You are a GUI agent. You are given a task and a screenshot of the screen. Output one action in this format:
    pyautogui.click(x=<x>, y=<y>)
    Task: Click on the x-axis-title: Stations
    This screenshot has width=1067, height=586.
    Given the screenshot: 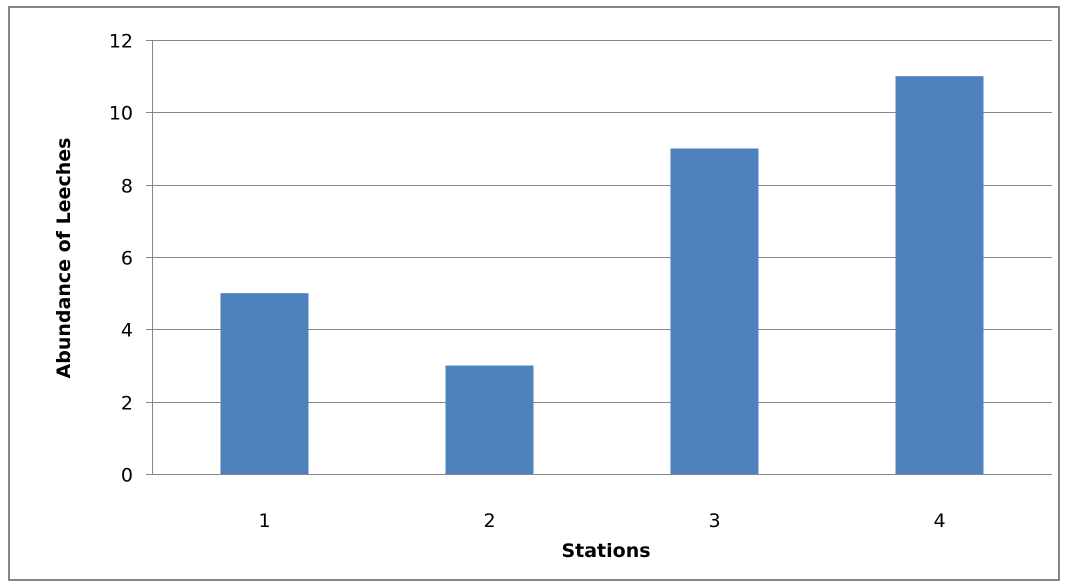 What is the action you would take?
    pyautogui.click(x=605, y=551)
    